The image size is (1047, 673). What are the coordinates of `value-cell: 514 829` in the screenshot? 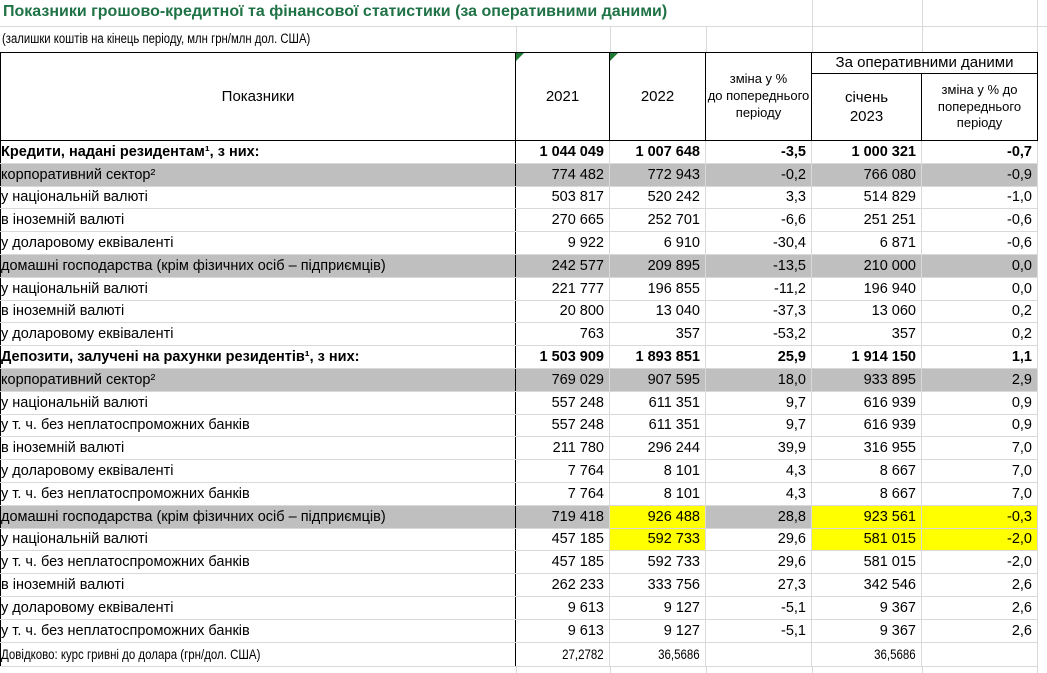 It's located at (866, 198).